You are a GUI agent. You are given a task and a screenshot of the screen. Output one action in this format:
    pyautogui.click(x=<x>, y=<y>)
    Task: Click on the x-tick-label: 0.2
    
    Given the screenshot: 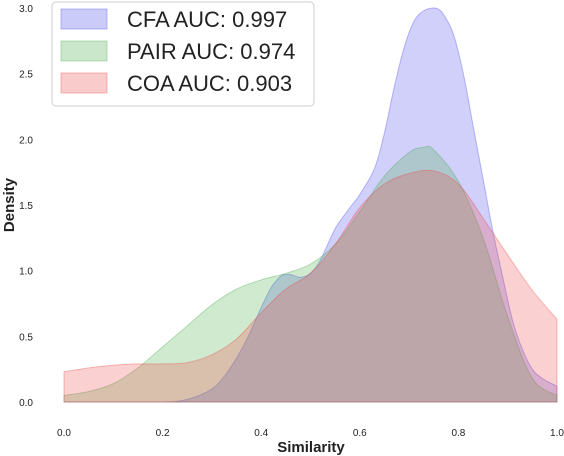 What is the action you would take?
    pyautogui.click(x=163, y=433)
    